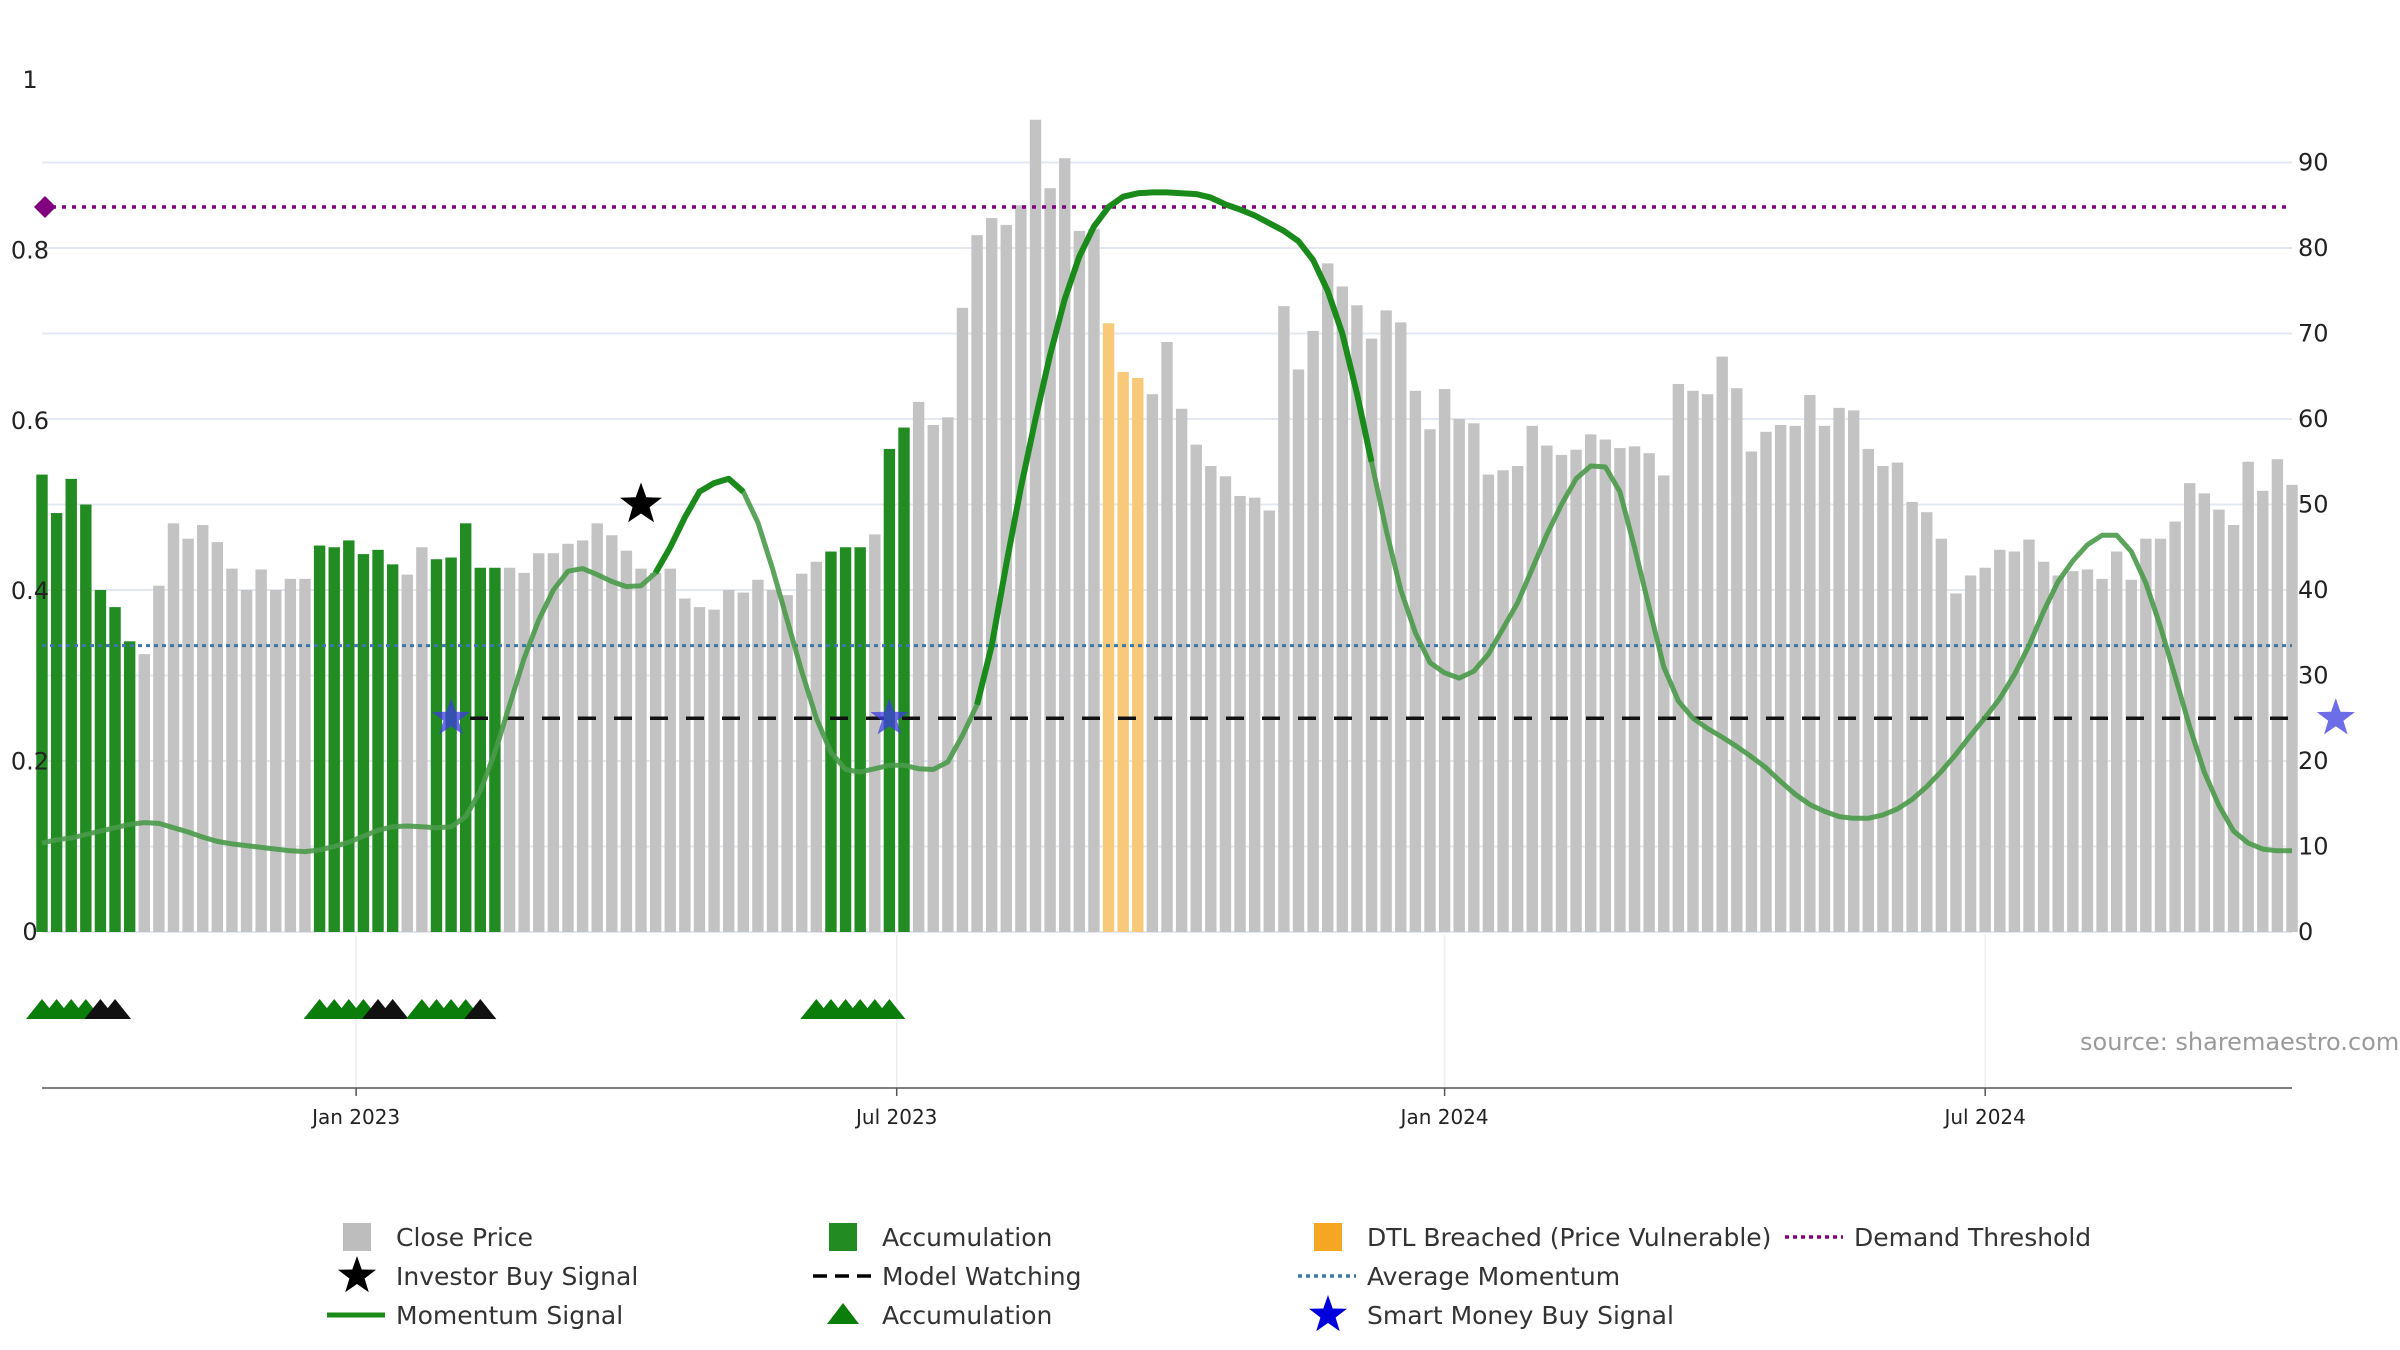 Image resolution: width=2400 pixels, height=1350 pixels. What do you see at coordinates (1542, 1237) in the screenshot?
I see `legend-item: DTL Breached (Price Vulnerable)` at bounding box center [1542, 1237].